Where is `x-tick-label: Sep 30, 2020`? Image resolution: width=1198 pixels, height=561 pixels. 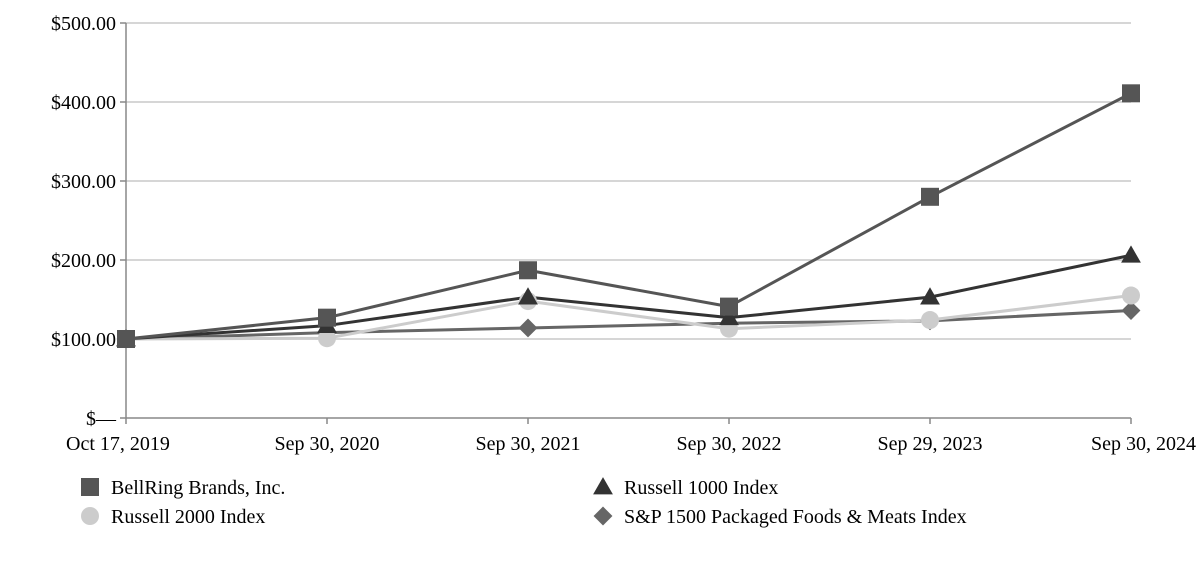 x-tick-label: Sep 30, 2020 is located at coordinates (327, 444).